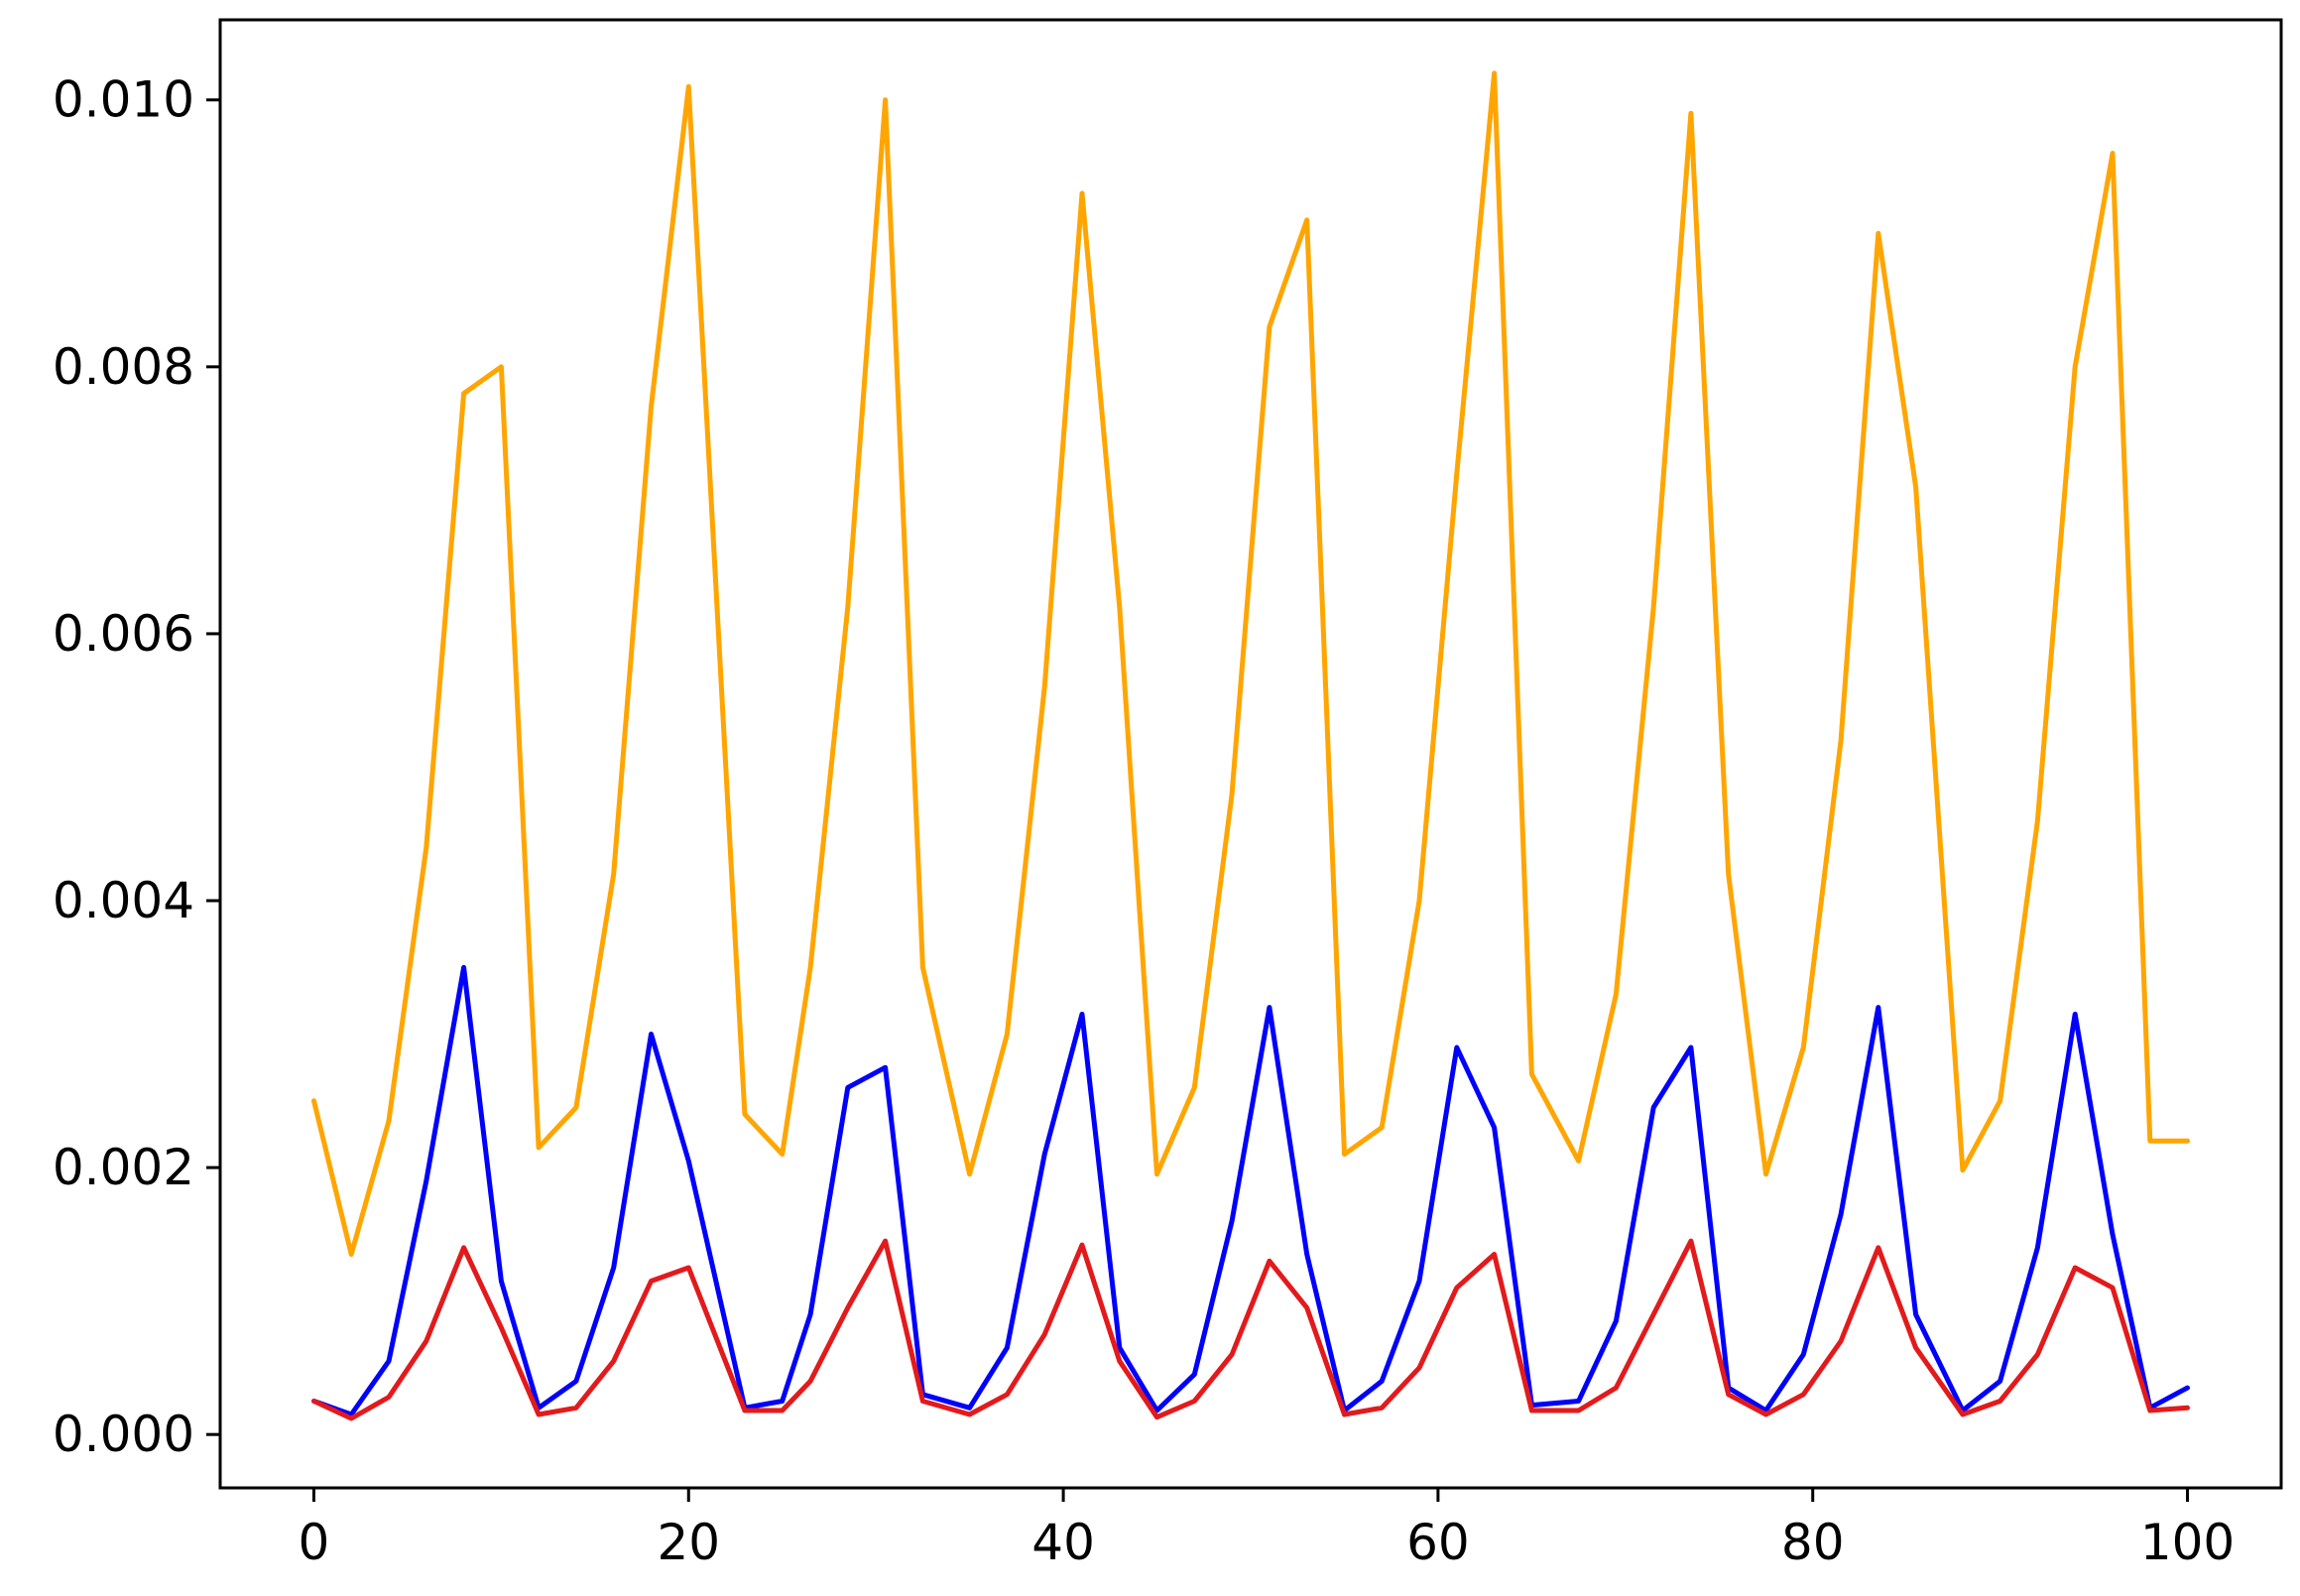  Describe the element at coordinates (2187, 1542) in the screenshot. I see `x-tick-label: 100` at that location.